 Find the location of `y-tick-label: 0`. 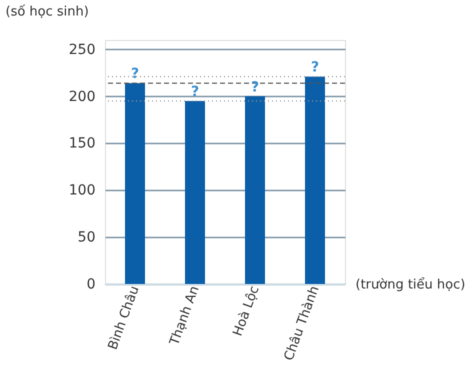

y-tick-label: 0 is located at coordinates (91, 284).